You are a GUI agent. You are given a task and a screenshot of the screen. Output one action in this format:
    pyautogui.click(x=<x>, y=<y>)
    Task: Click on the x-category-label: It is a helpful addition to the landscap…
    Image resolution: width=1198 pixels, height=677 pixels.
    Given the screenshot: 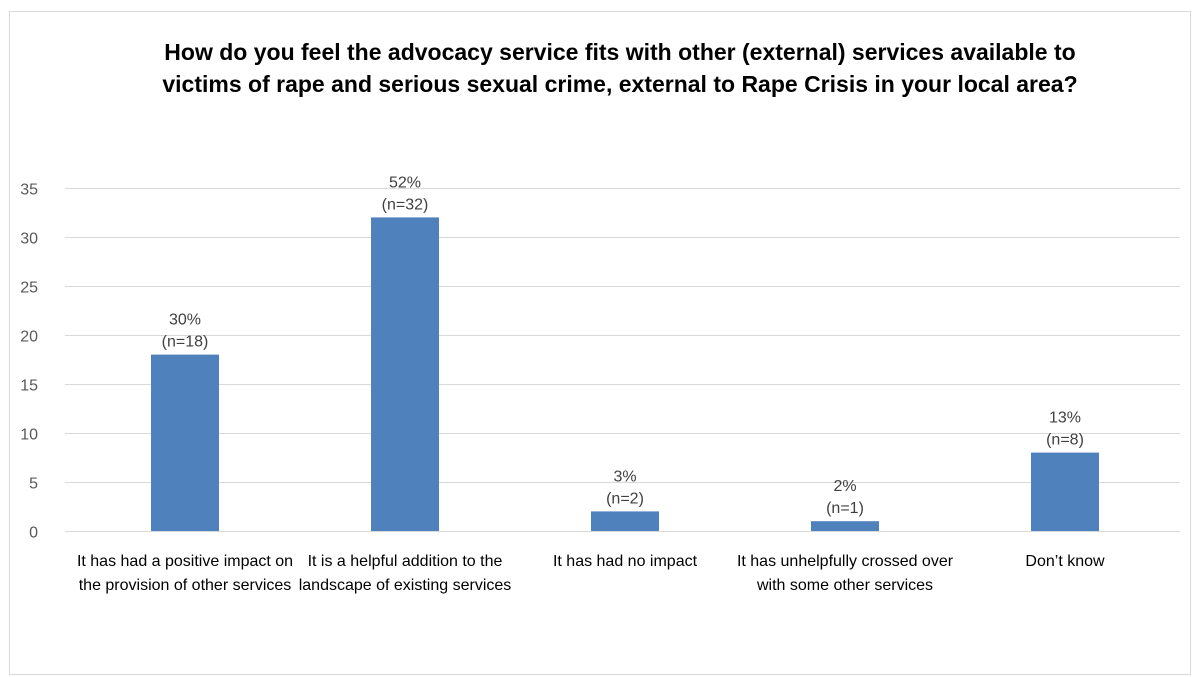 What is the action you would take?
    pyautogui.click(x=405, y=573)
    